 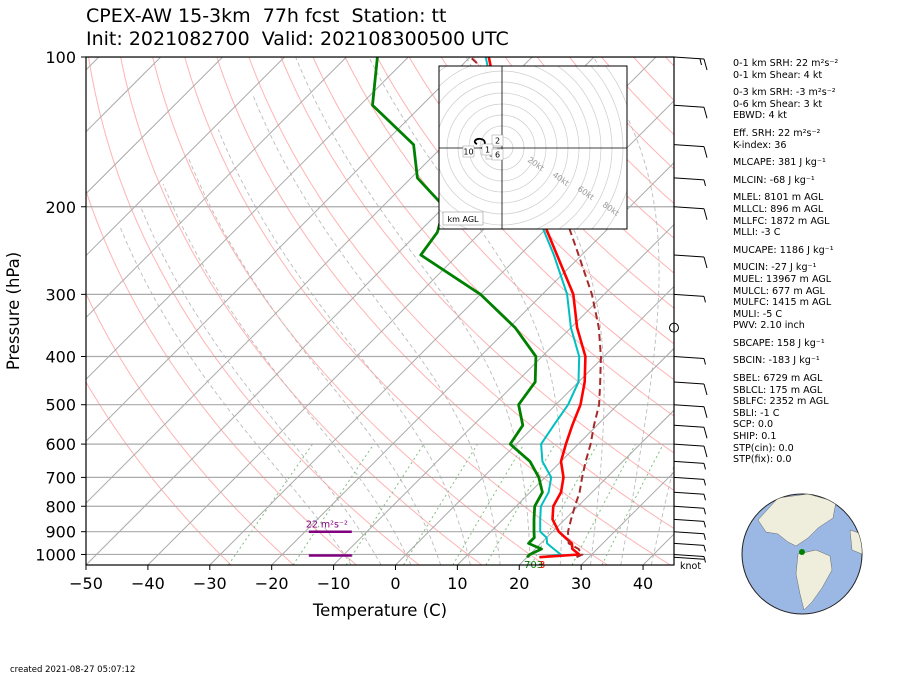 I want to click on parcel-profile, so click(x=535, y=308).